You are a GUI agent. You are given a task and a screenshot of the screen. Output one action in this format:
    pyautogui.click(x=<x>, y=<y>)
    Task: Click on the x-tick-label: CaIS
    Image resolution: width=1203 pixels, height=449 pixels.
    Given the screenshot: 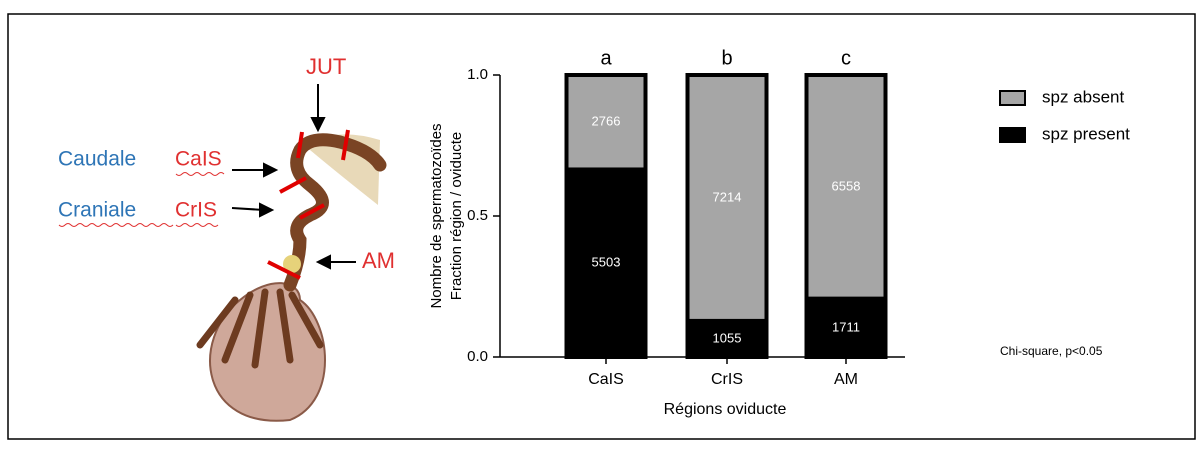 What is the action you would take?
    pyautogui.click(x=606, y=379)
    